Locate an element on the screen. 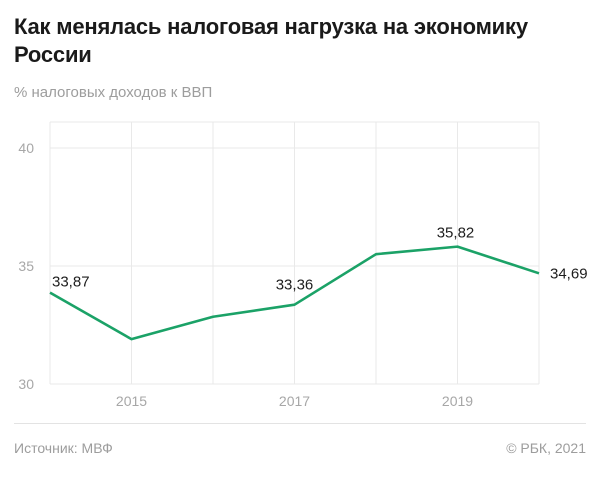  y-tick-label: 35 is located at coordinates (26, 266).